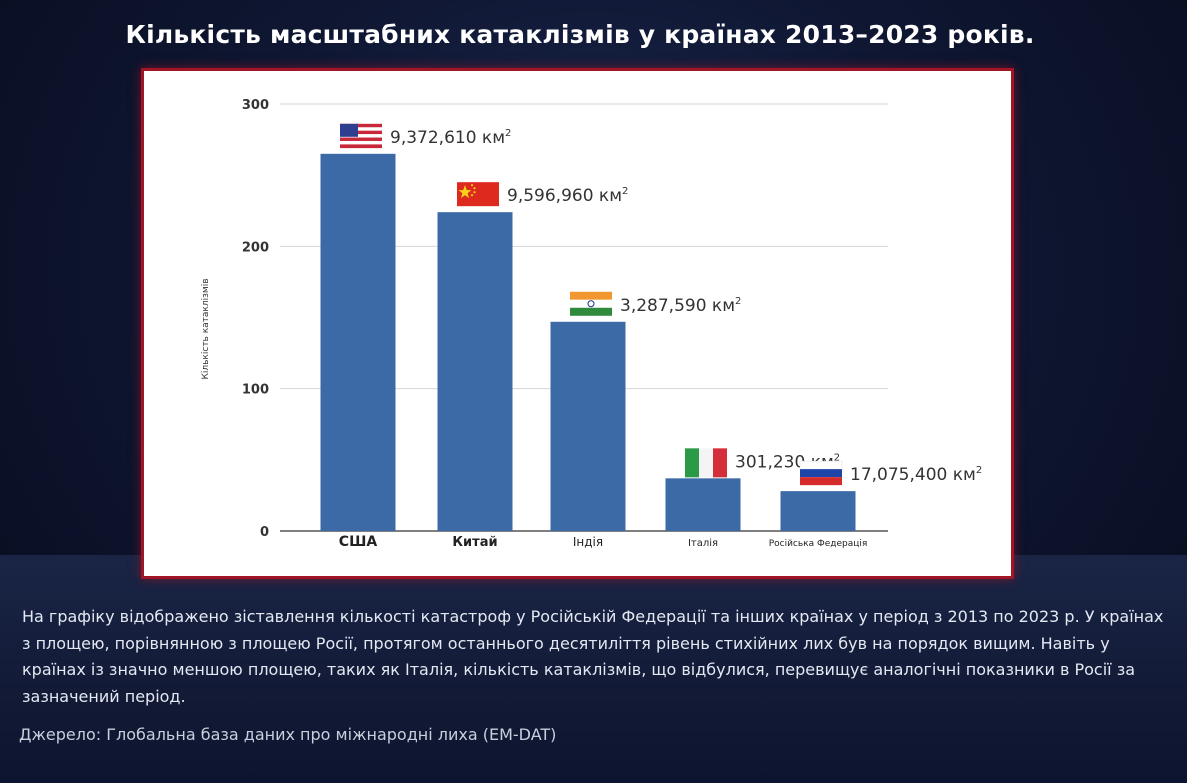 This screenshot has width=1187, height=783. I want to click on area-annotation: 9,596,960 км2, so click(567, 196).